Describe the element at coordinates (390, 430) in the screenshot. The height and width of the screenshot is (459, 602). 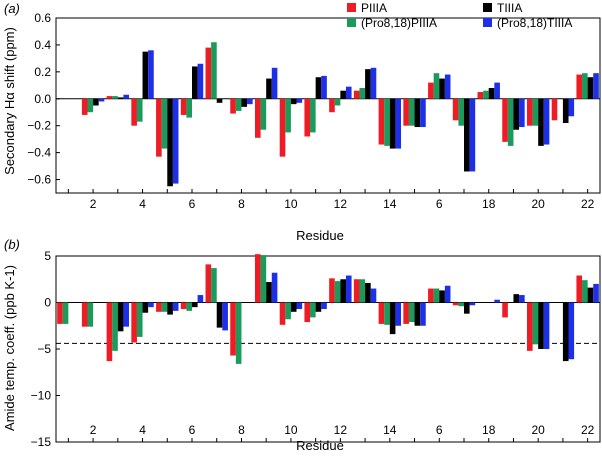
I see `panel-b-x-tick-label: 14` at that location.